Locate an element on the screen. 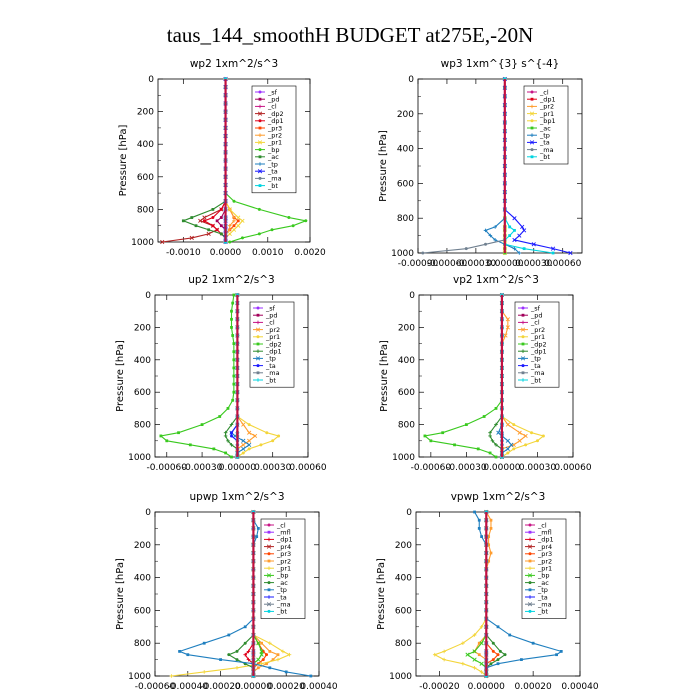 This screenshot has height=700, width=700. x-tick-label: -0.00030 is located at coordinates (202, 468).